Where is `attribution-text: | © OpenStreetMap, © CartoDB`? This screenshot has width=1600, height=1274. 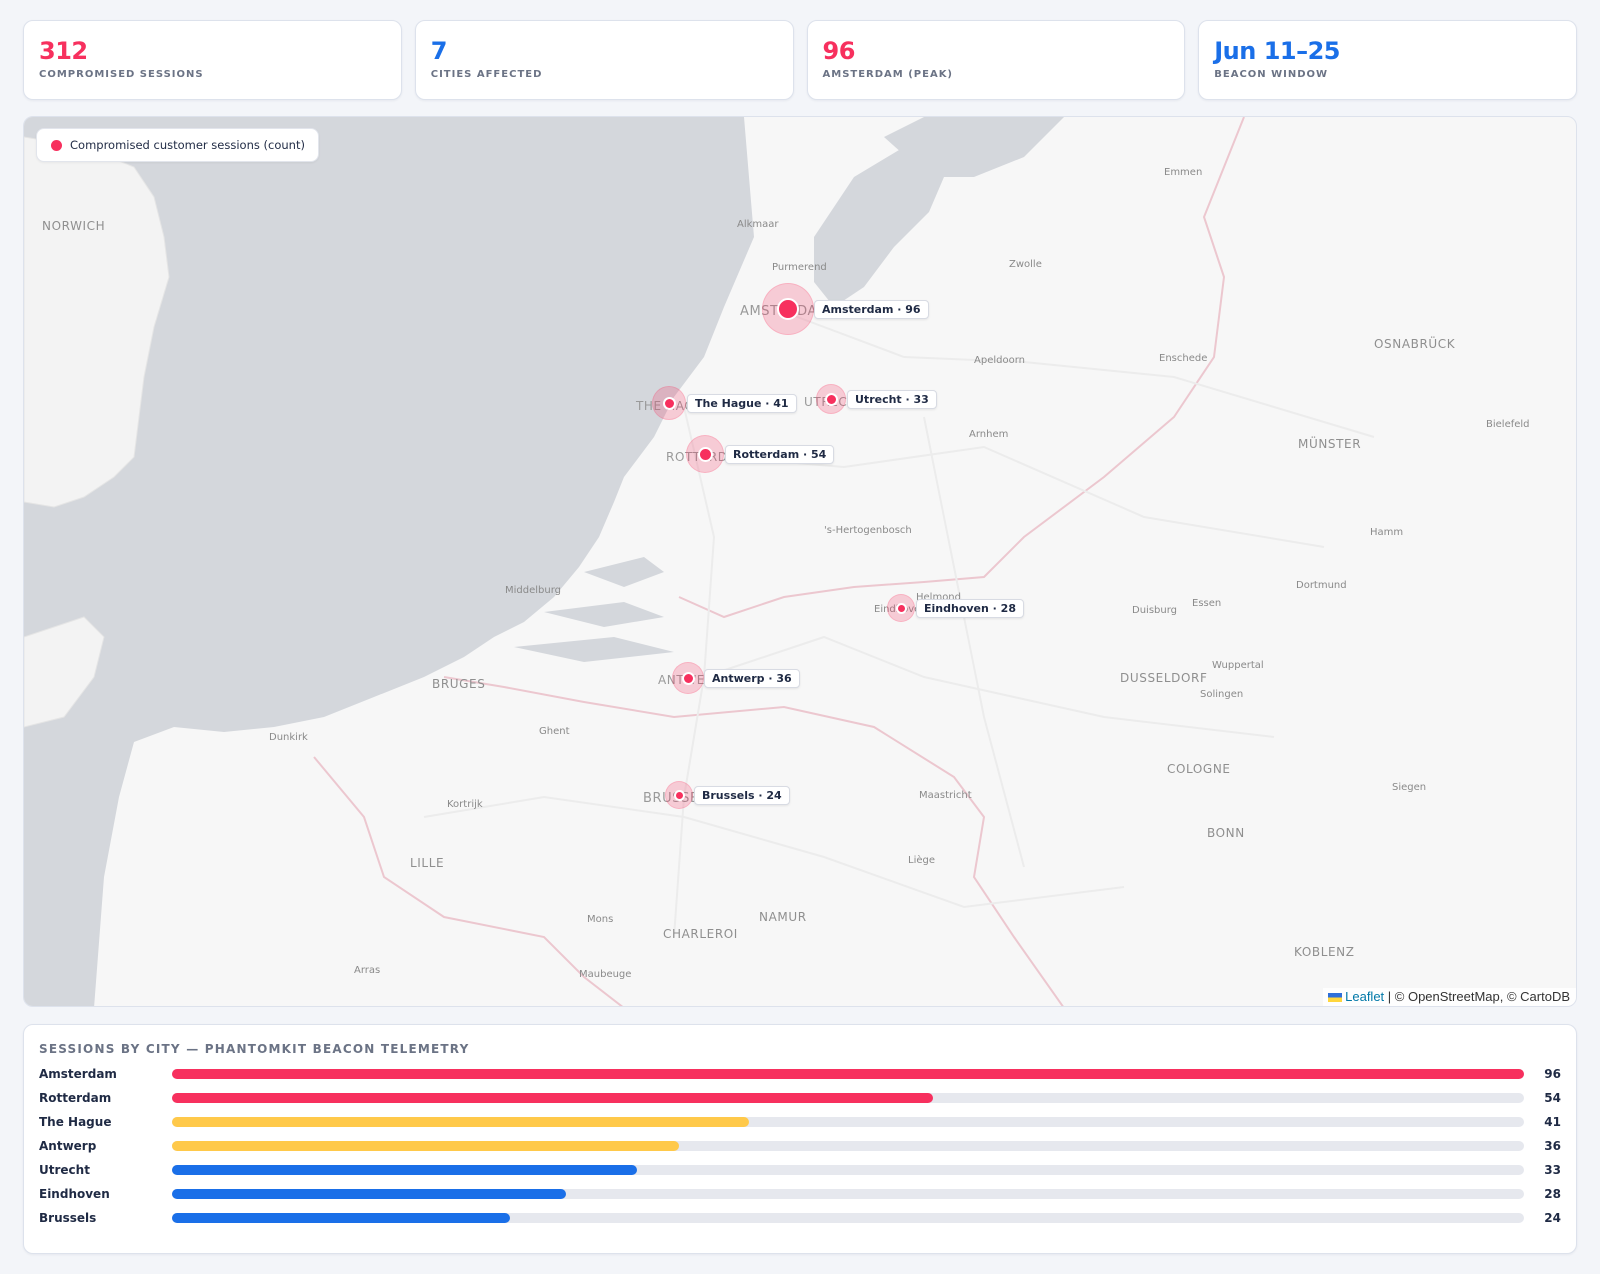
attribution-text: | © OpenStreetMap, © CartoDB is located at coordinates (1477, 996).